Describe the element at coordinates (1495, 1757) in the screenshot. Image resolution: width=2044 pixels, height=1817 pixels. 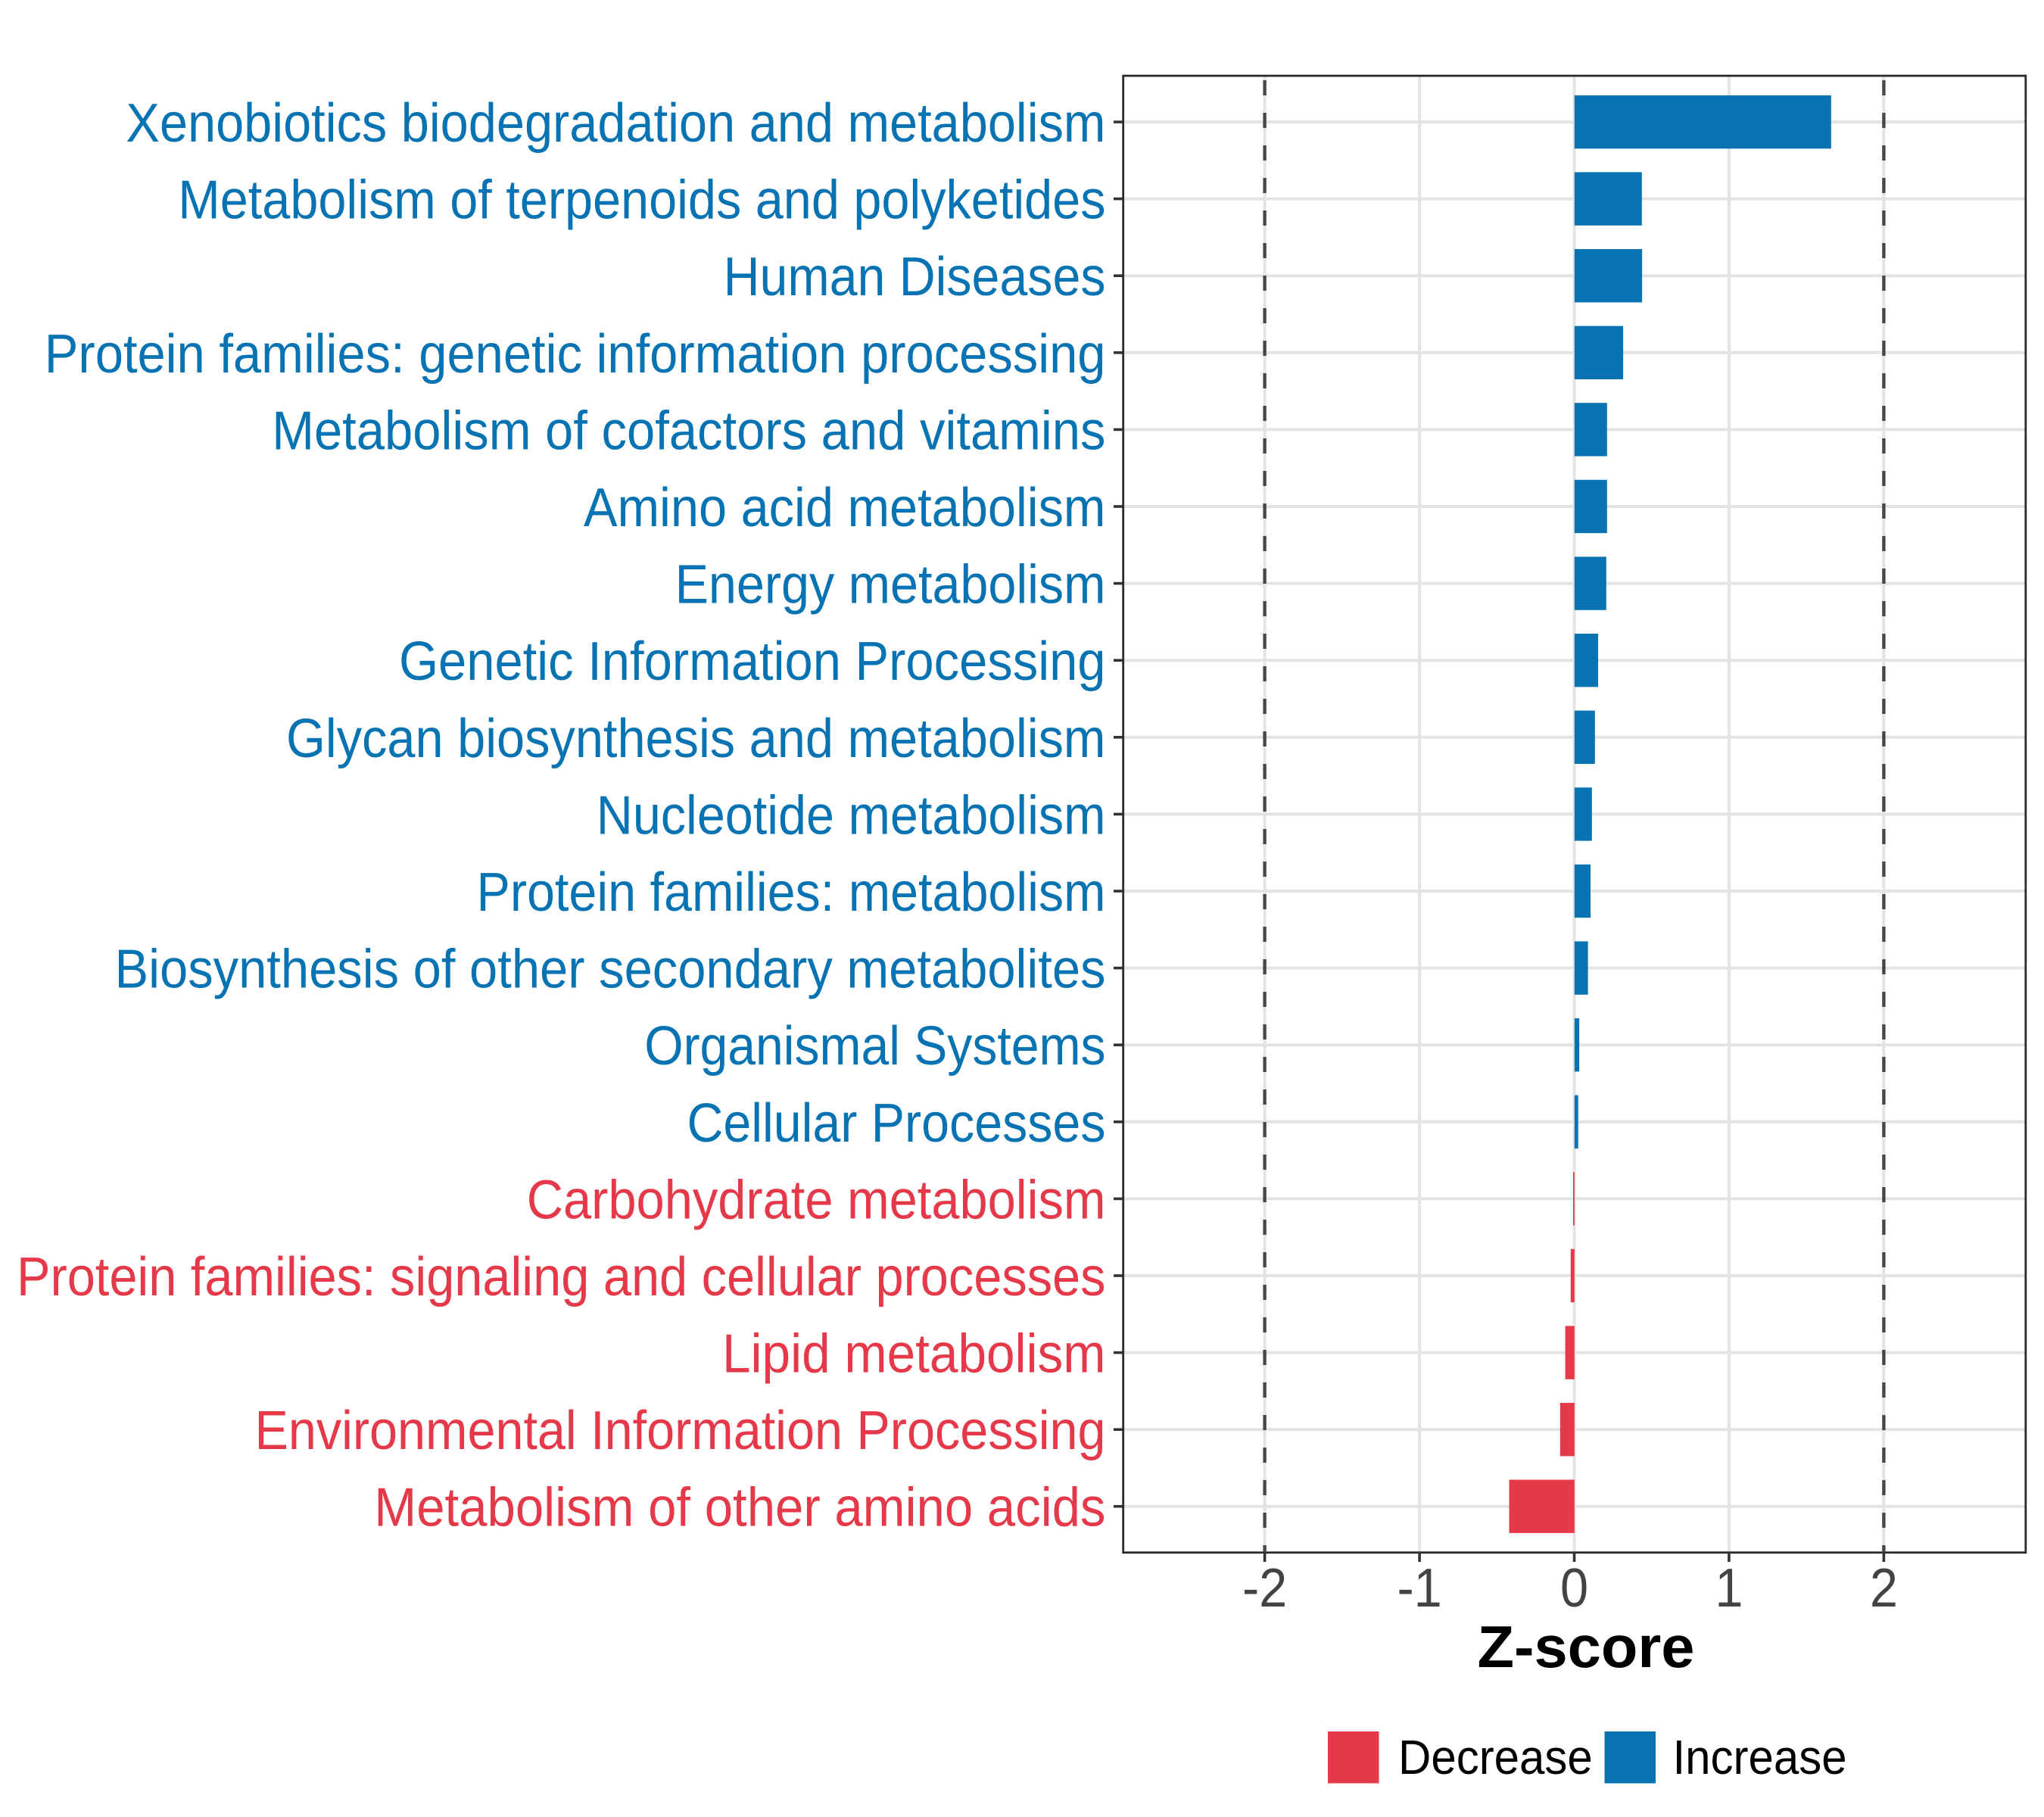
I see `svg-text: Decrease` at that location.